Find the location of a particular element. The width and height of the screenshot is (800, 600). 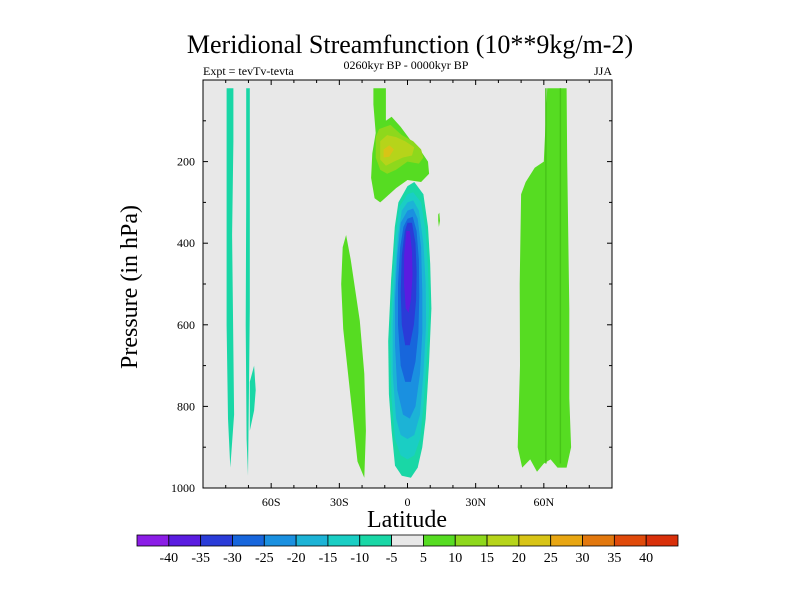

y-tick-label: 200 is located at coordinates (186, 162).